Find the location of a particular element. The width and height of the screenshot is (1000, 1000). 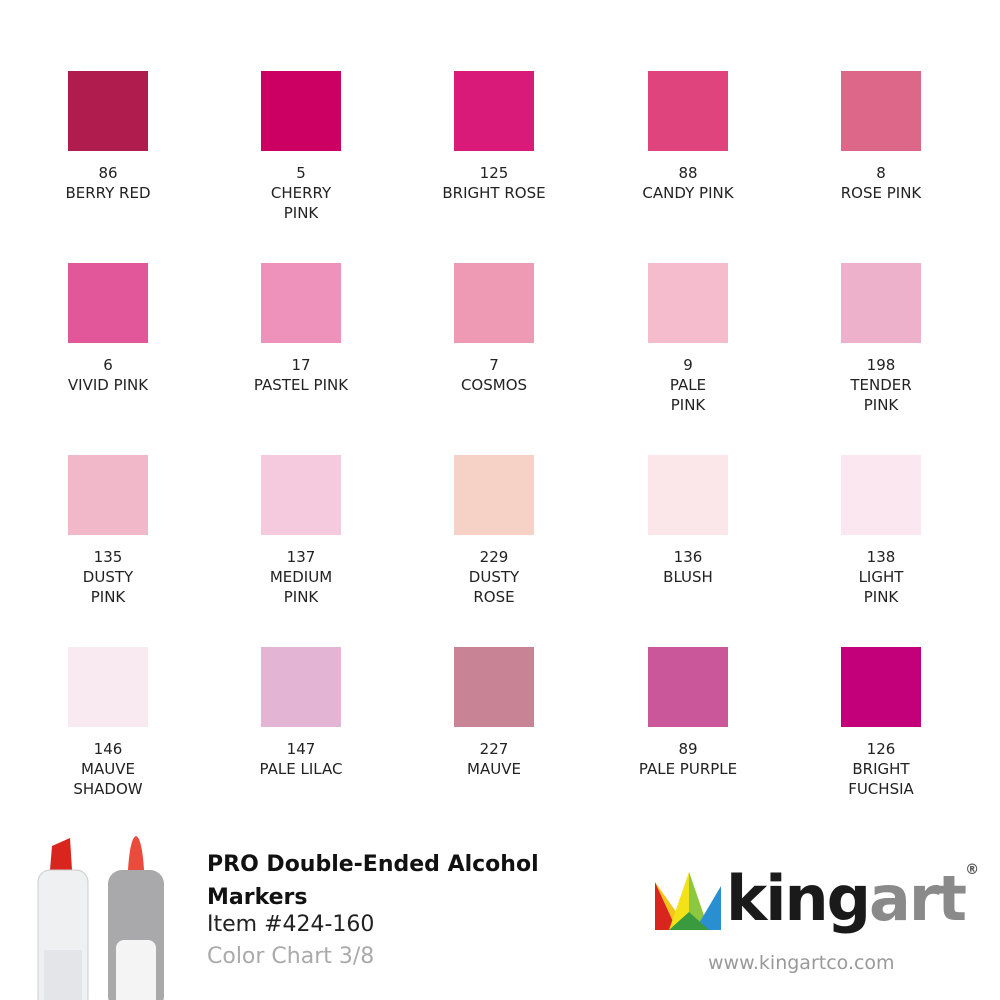

color-name: MEDIUM is located at coordinates (301, 577).